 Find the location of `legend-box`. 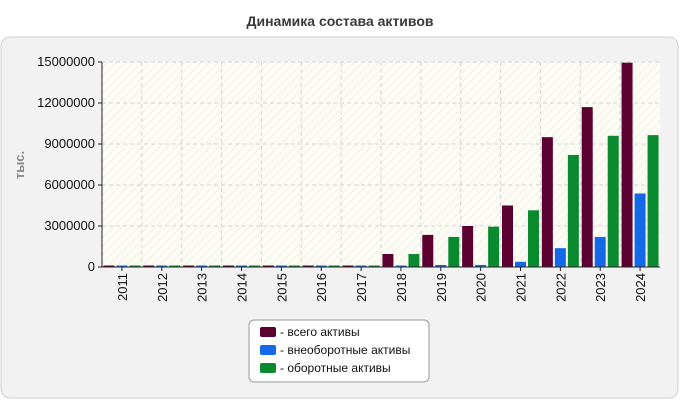

legend-box is located at coordinates (339, 351).